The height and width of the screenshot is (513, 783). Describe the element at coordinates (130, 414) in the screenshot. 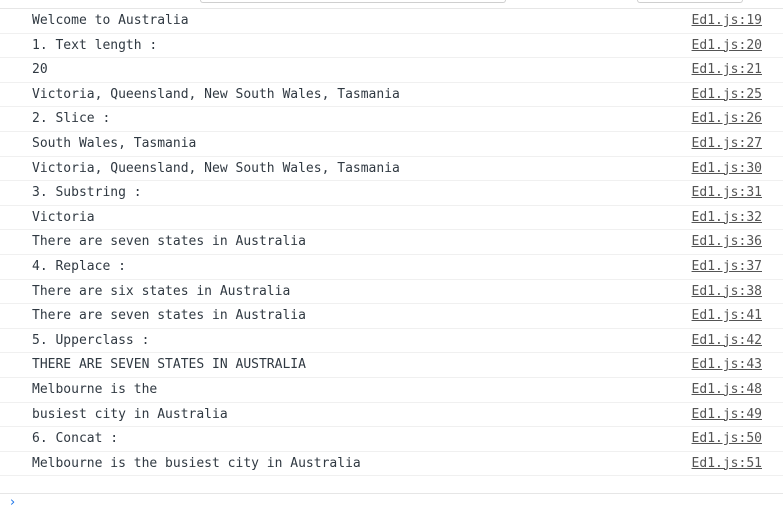

I see `console-message-text: busiest city in Australia` at that location.